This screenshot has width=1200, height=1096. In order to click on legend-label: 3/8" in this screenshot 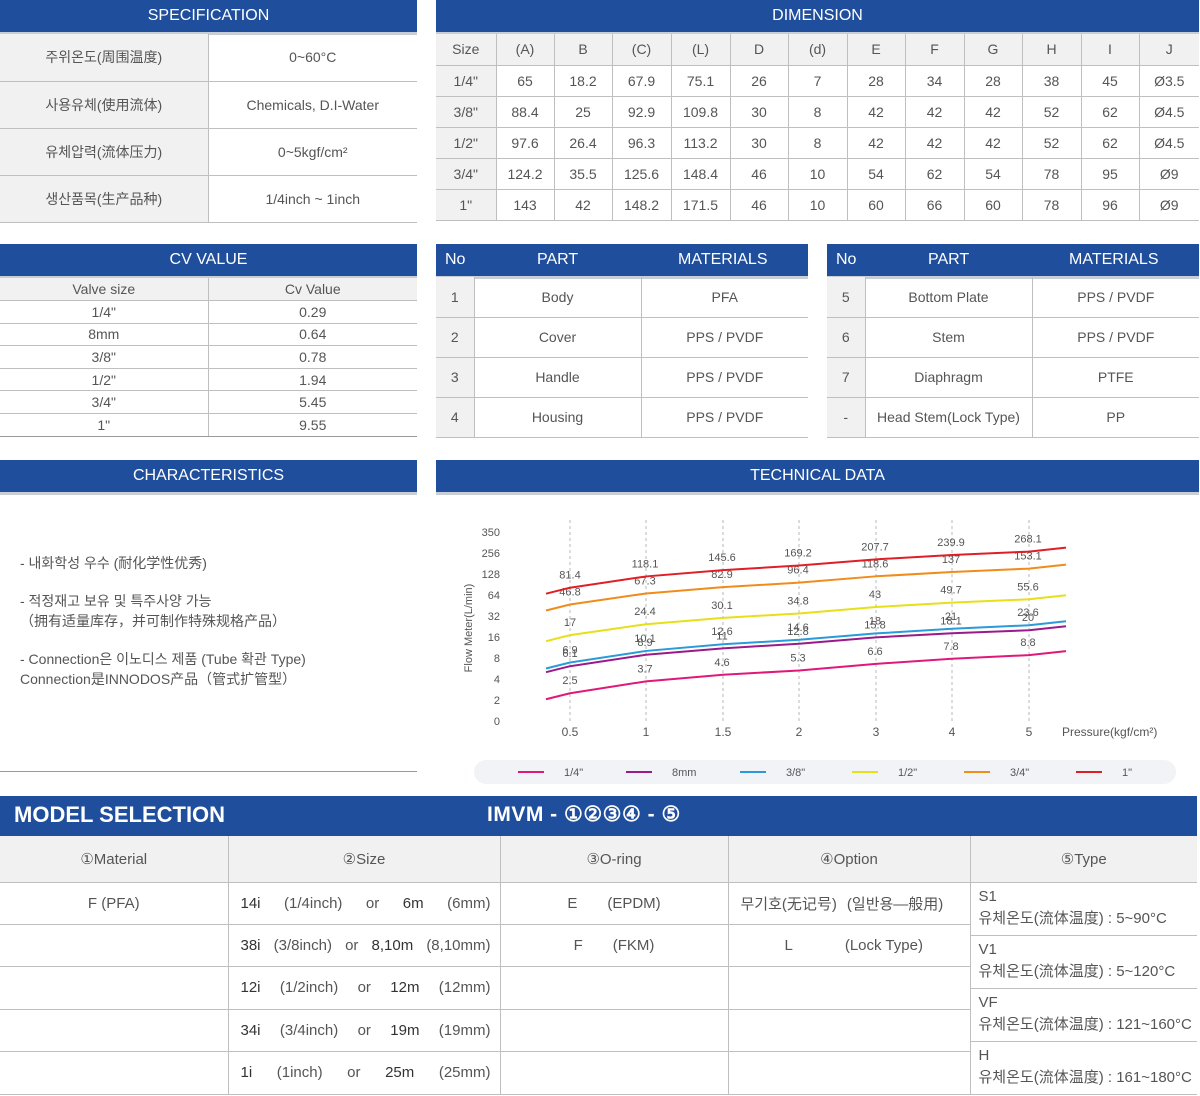, I will do `click(795, 773)`.